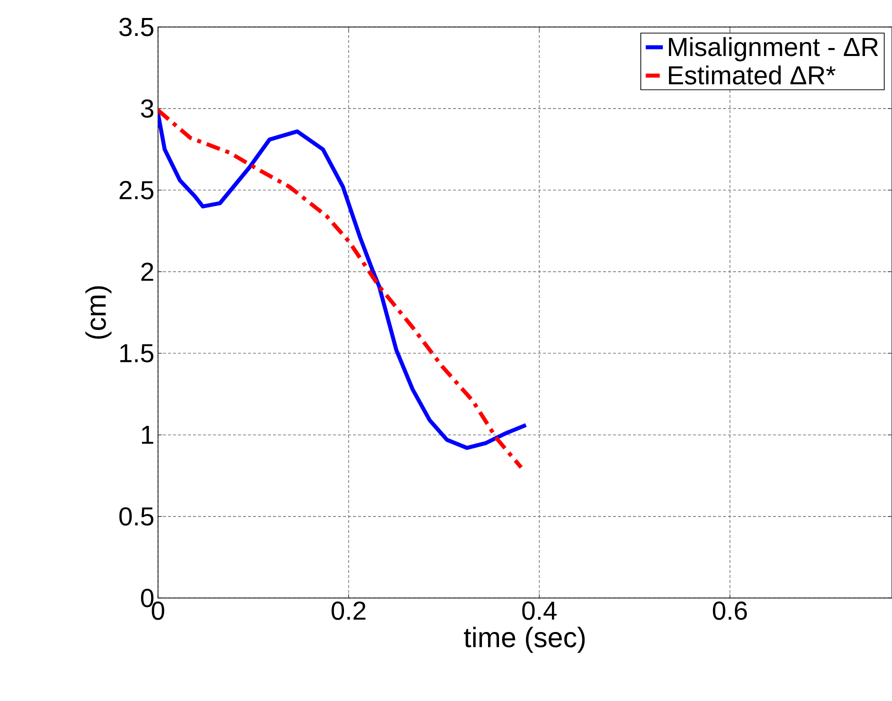 The width and height of the screenshot is (892, 701). What do you see at coordinates (98, 312) in the screenshot?
I see `y-axis-title: (cm)` at bounding box center [98, 312].